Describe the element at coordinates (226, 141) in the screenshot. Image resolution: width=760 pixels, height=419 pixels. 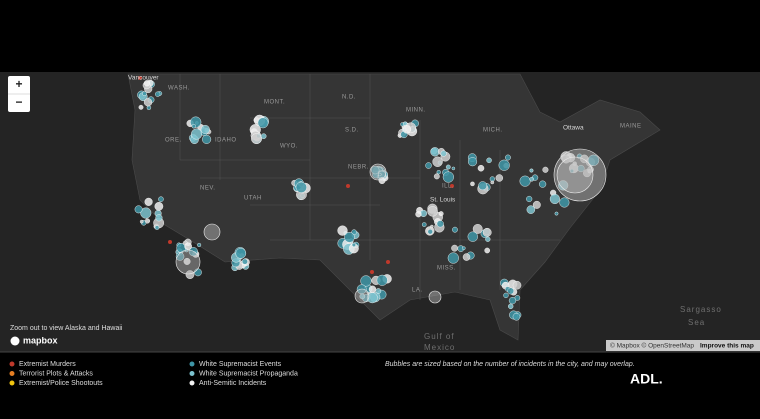
I see `place-label: IDAHO` at that location.